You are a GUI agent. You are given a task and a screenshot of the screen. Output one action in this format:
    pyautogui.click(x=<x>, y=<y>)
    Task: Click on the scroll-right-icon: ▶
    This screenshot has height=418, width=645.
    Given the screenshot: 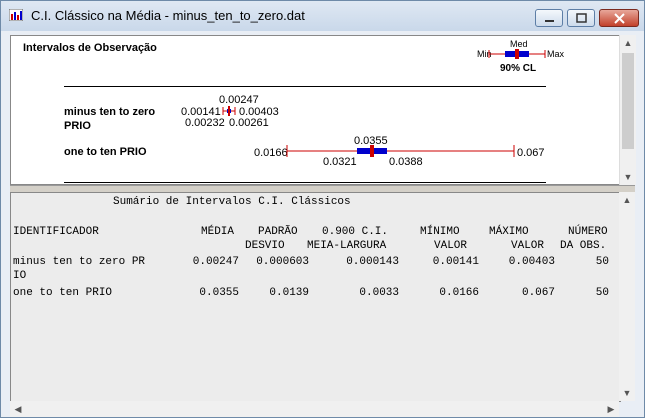 What is the action you would take?
    pyautogui.click(x=611, y=409)
    